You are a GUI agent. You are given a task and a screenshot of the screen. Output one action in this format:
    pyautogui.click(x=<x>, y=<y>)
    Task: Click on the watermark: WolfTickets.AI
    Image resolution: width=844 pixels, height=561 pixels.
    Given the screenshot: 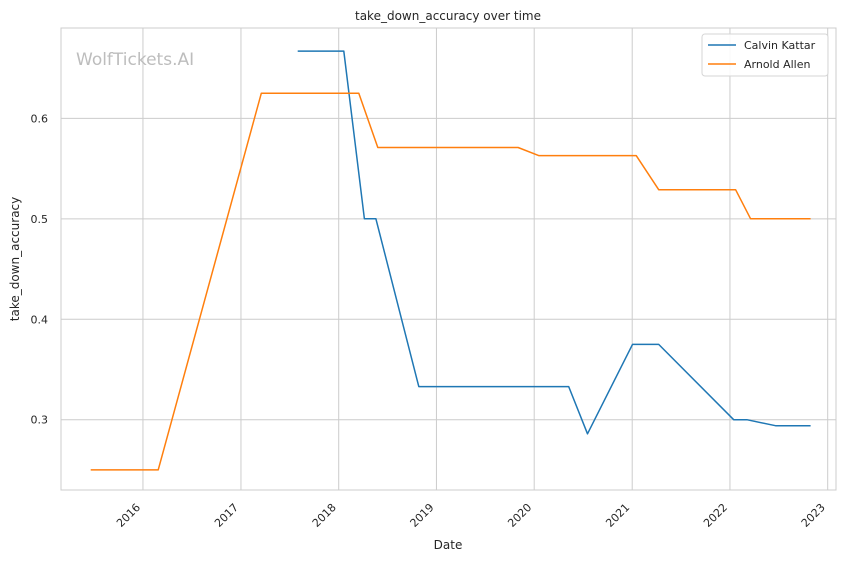 What is the action you would take?
    pyautogui.click(x=135, y=60)
    